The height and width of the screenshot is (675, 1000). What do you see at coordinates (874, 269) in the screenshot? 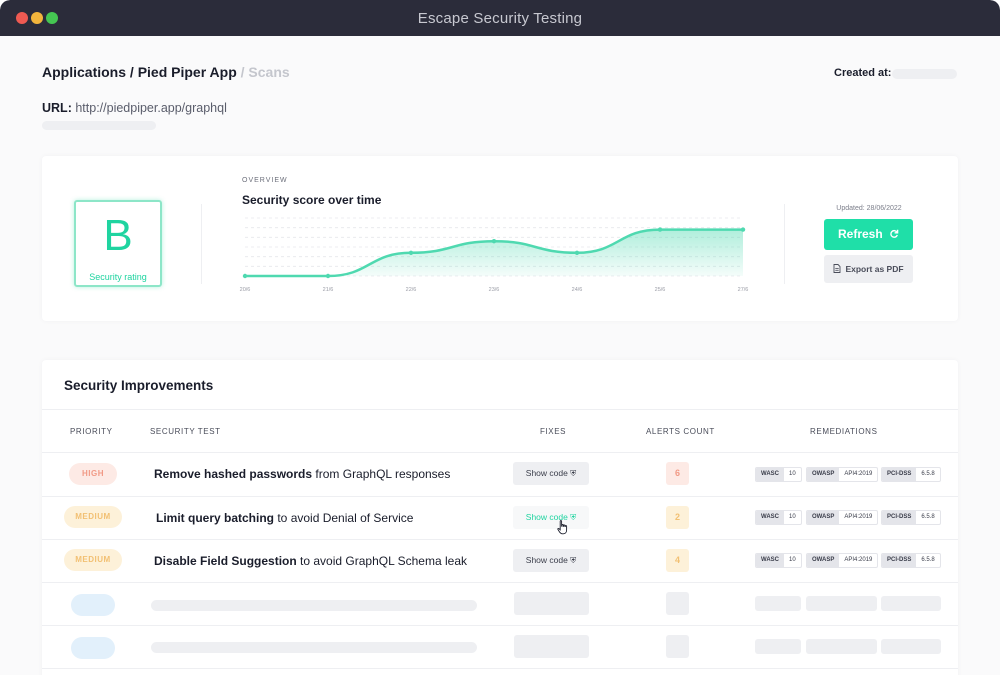
I see `export-pdf-label: Export as PDF` at bounding box center [874, 269].